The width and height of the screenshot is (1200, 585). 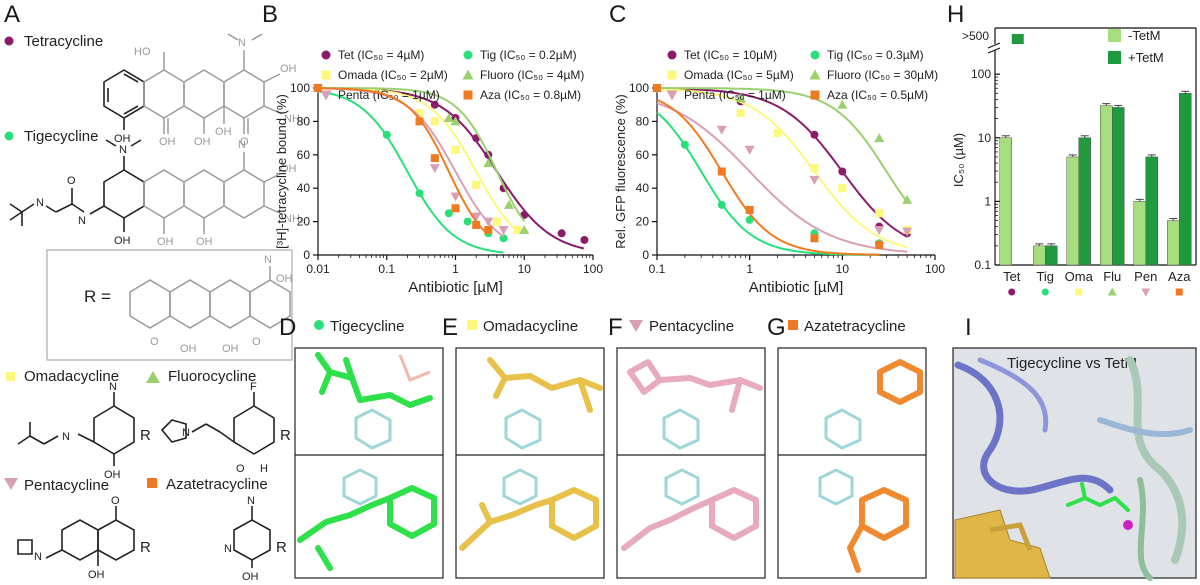 What do you see at coordinates (393, 75) in the screenshot?
I see `B-legend-label-omadacycline: Omada (IC₅₀ = 2µM)` at bounding box center [393, 75].